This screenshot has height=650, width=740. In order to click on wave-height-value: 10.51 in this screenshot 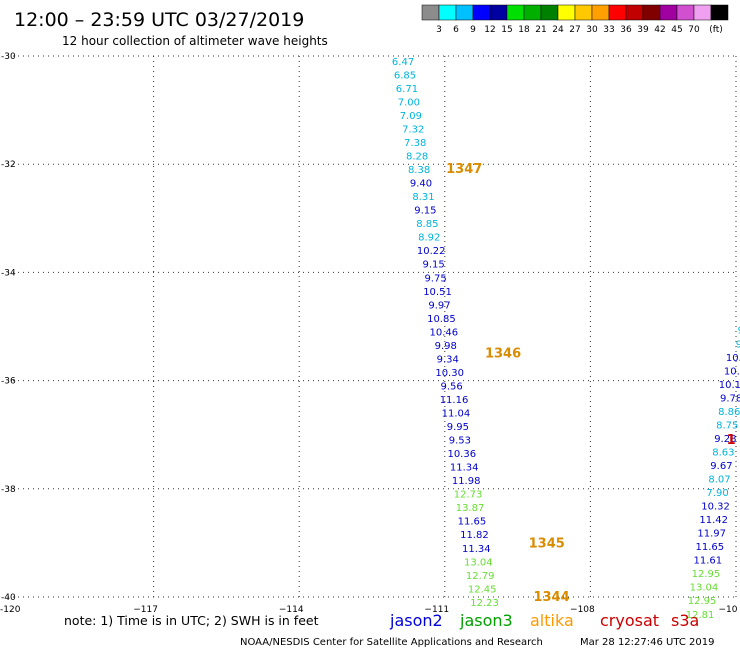, I will do `click(437, 292)`.